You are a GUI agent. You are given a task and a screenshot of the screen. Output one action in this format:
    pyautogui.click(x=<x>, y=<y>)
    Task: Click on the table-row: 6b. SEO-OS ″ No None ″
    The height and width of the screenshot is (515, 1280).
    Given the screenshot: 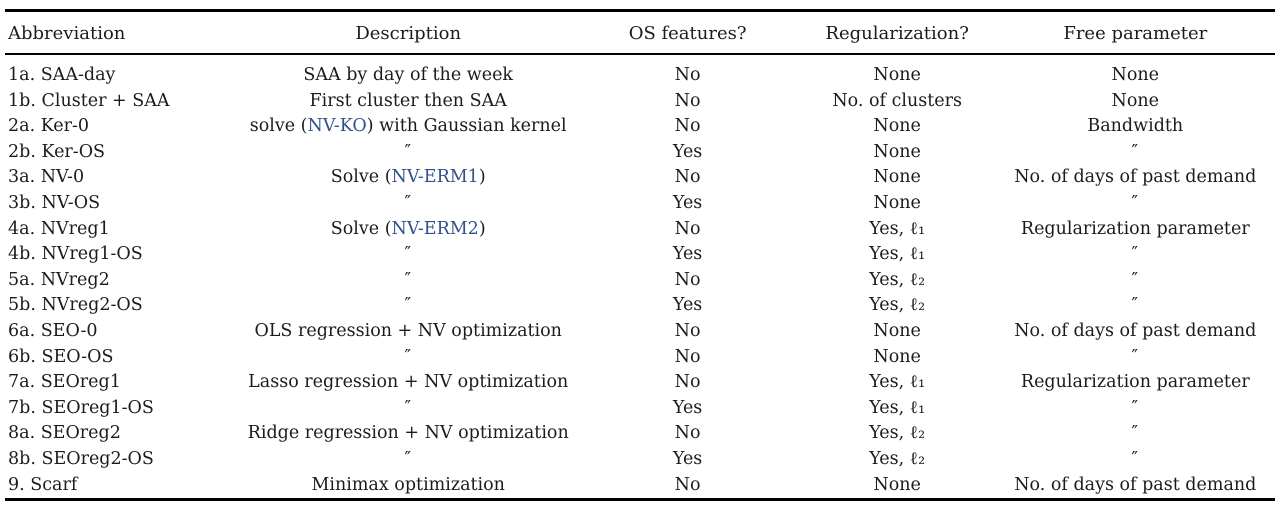 What is the action you would take?
    pyautogui.click(x=640, y=358)
    